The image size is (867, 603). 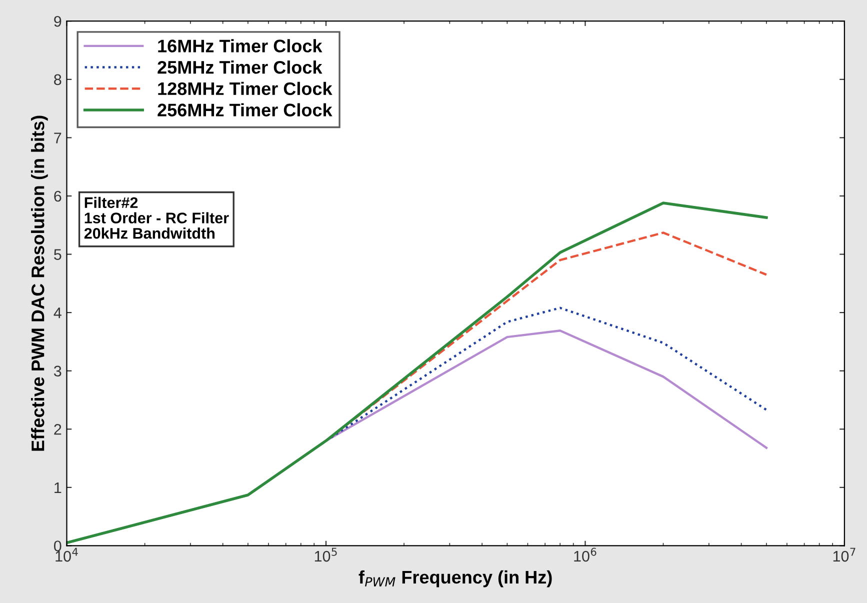 What do you see at coordinates (58, 196) in the screenshot?
I see `y-tick-label: 6` at bounding box center [58, 196].